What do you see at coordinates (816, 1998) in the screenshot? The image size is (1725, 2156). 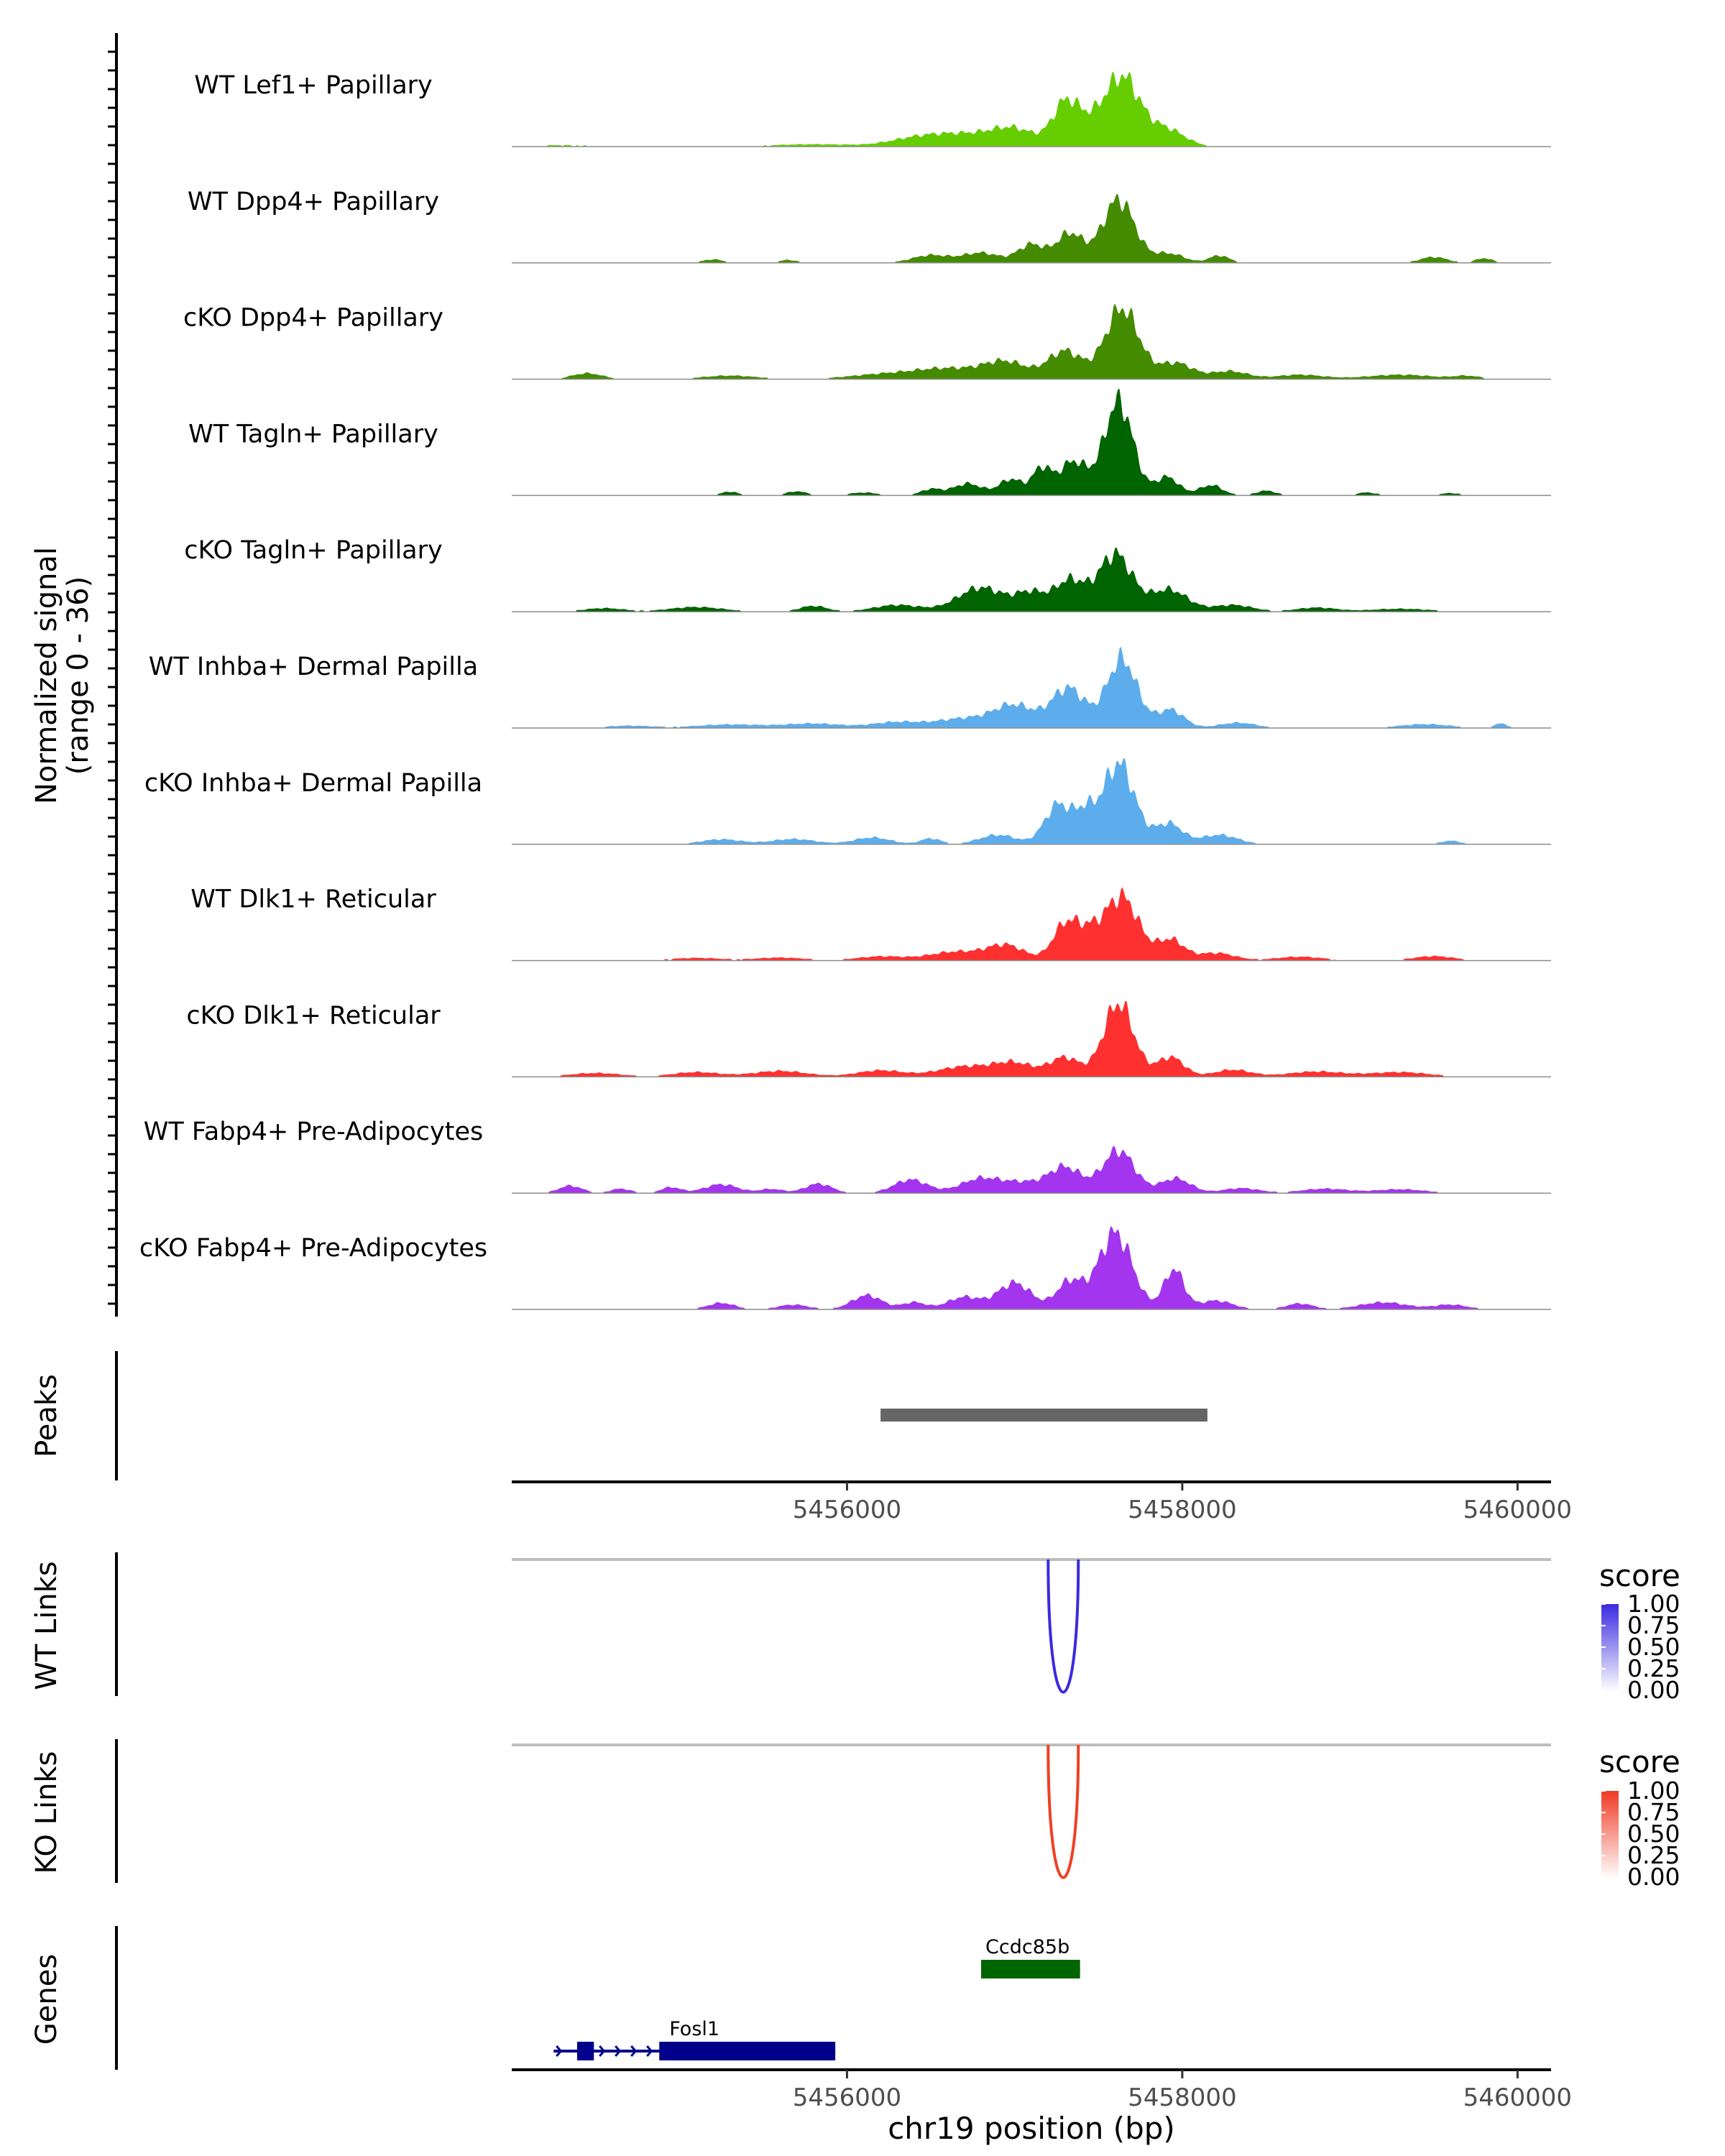 I see `gene-models: Ccdc85b Fosl1` at bounding box center [816, 1998].